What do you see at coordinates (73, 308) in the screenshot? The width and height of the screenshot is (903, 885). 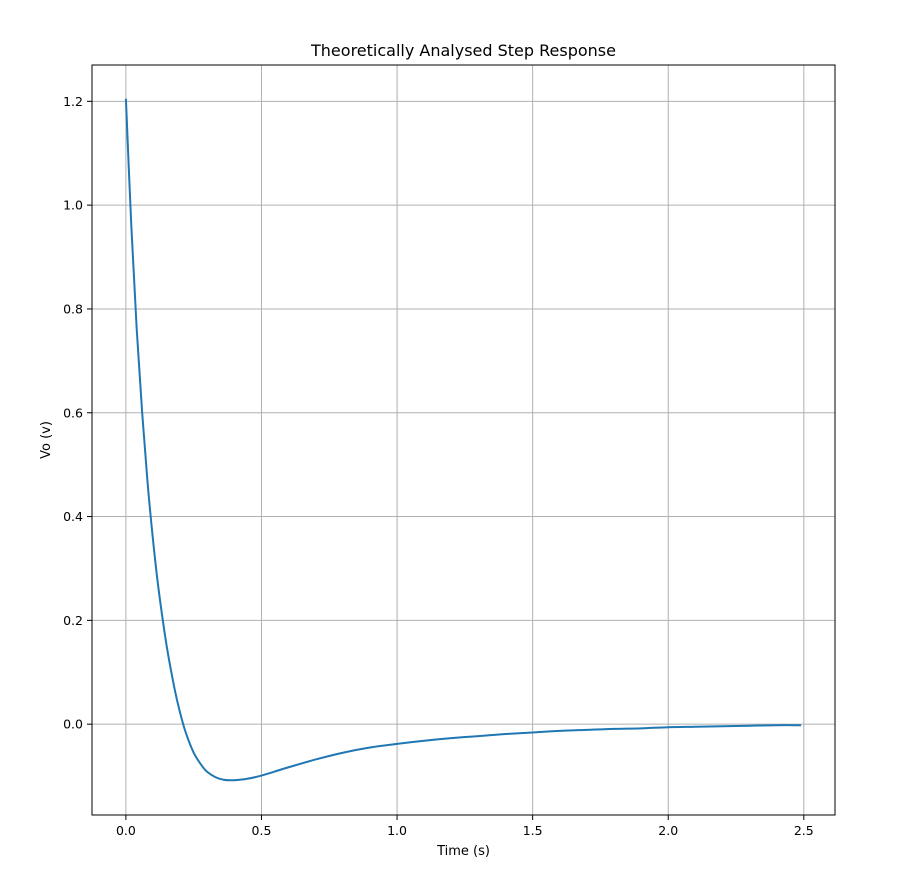 I see `y-tick-label: 0.8` at bounding box center [73, 308].